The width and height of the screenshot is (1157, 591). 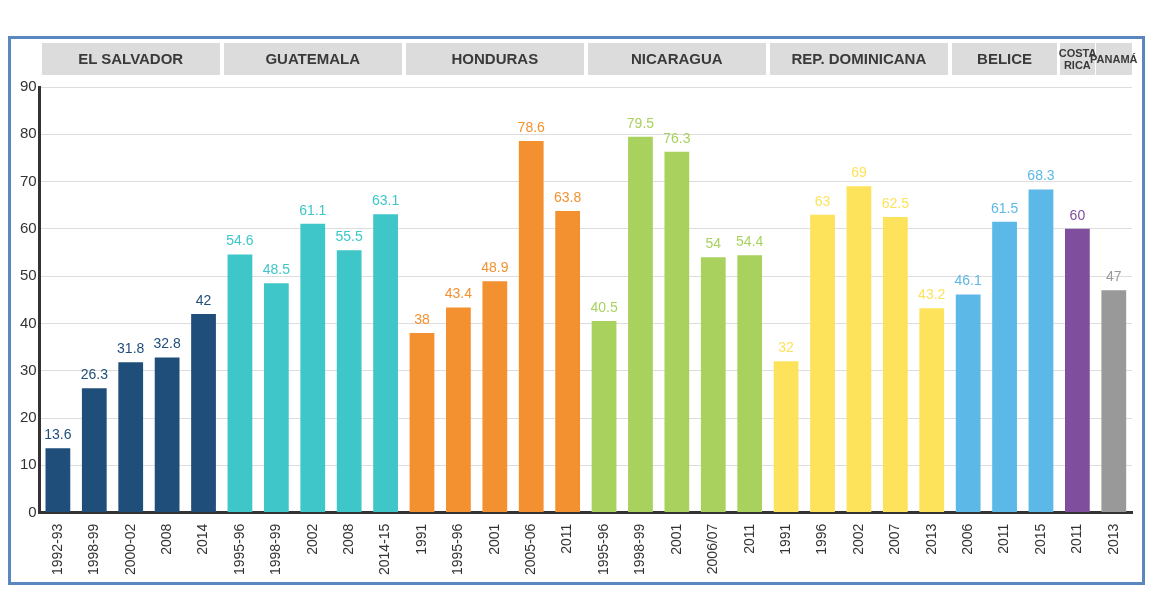 I want to click on data-label: 54.4, so click(x=750, y=241).